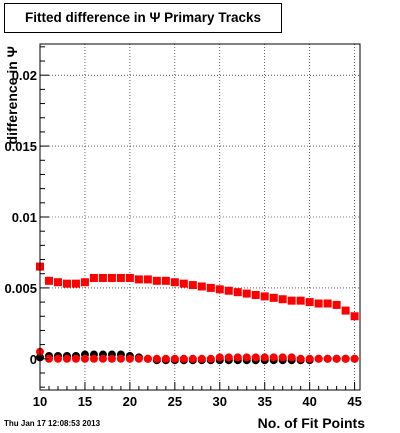 The width and height of the screenshot is (400, 433). What do you see at coordinates (24, 75) in the screenshot?
I see `y-tick-label: 0.02` at bounding box center [24, 75].